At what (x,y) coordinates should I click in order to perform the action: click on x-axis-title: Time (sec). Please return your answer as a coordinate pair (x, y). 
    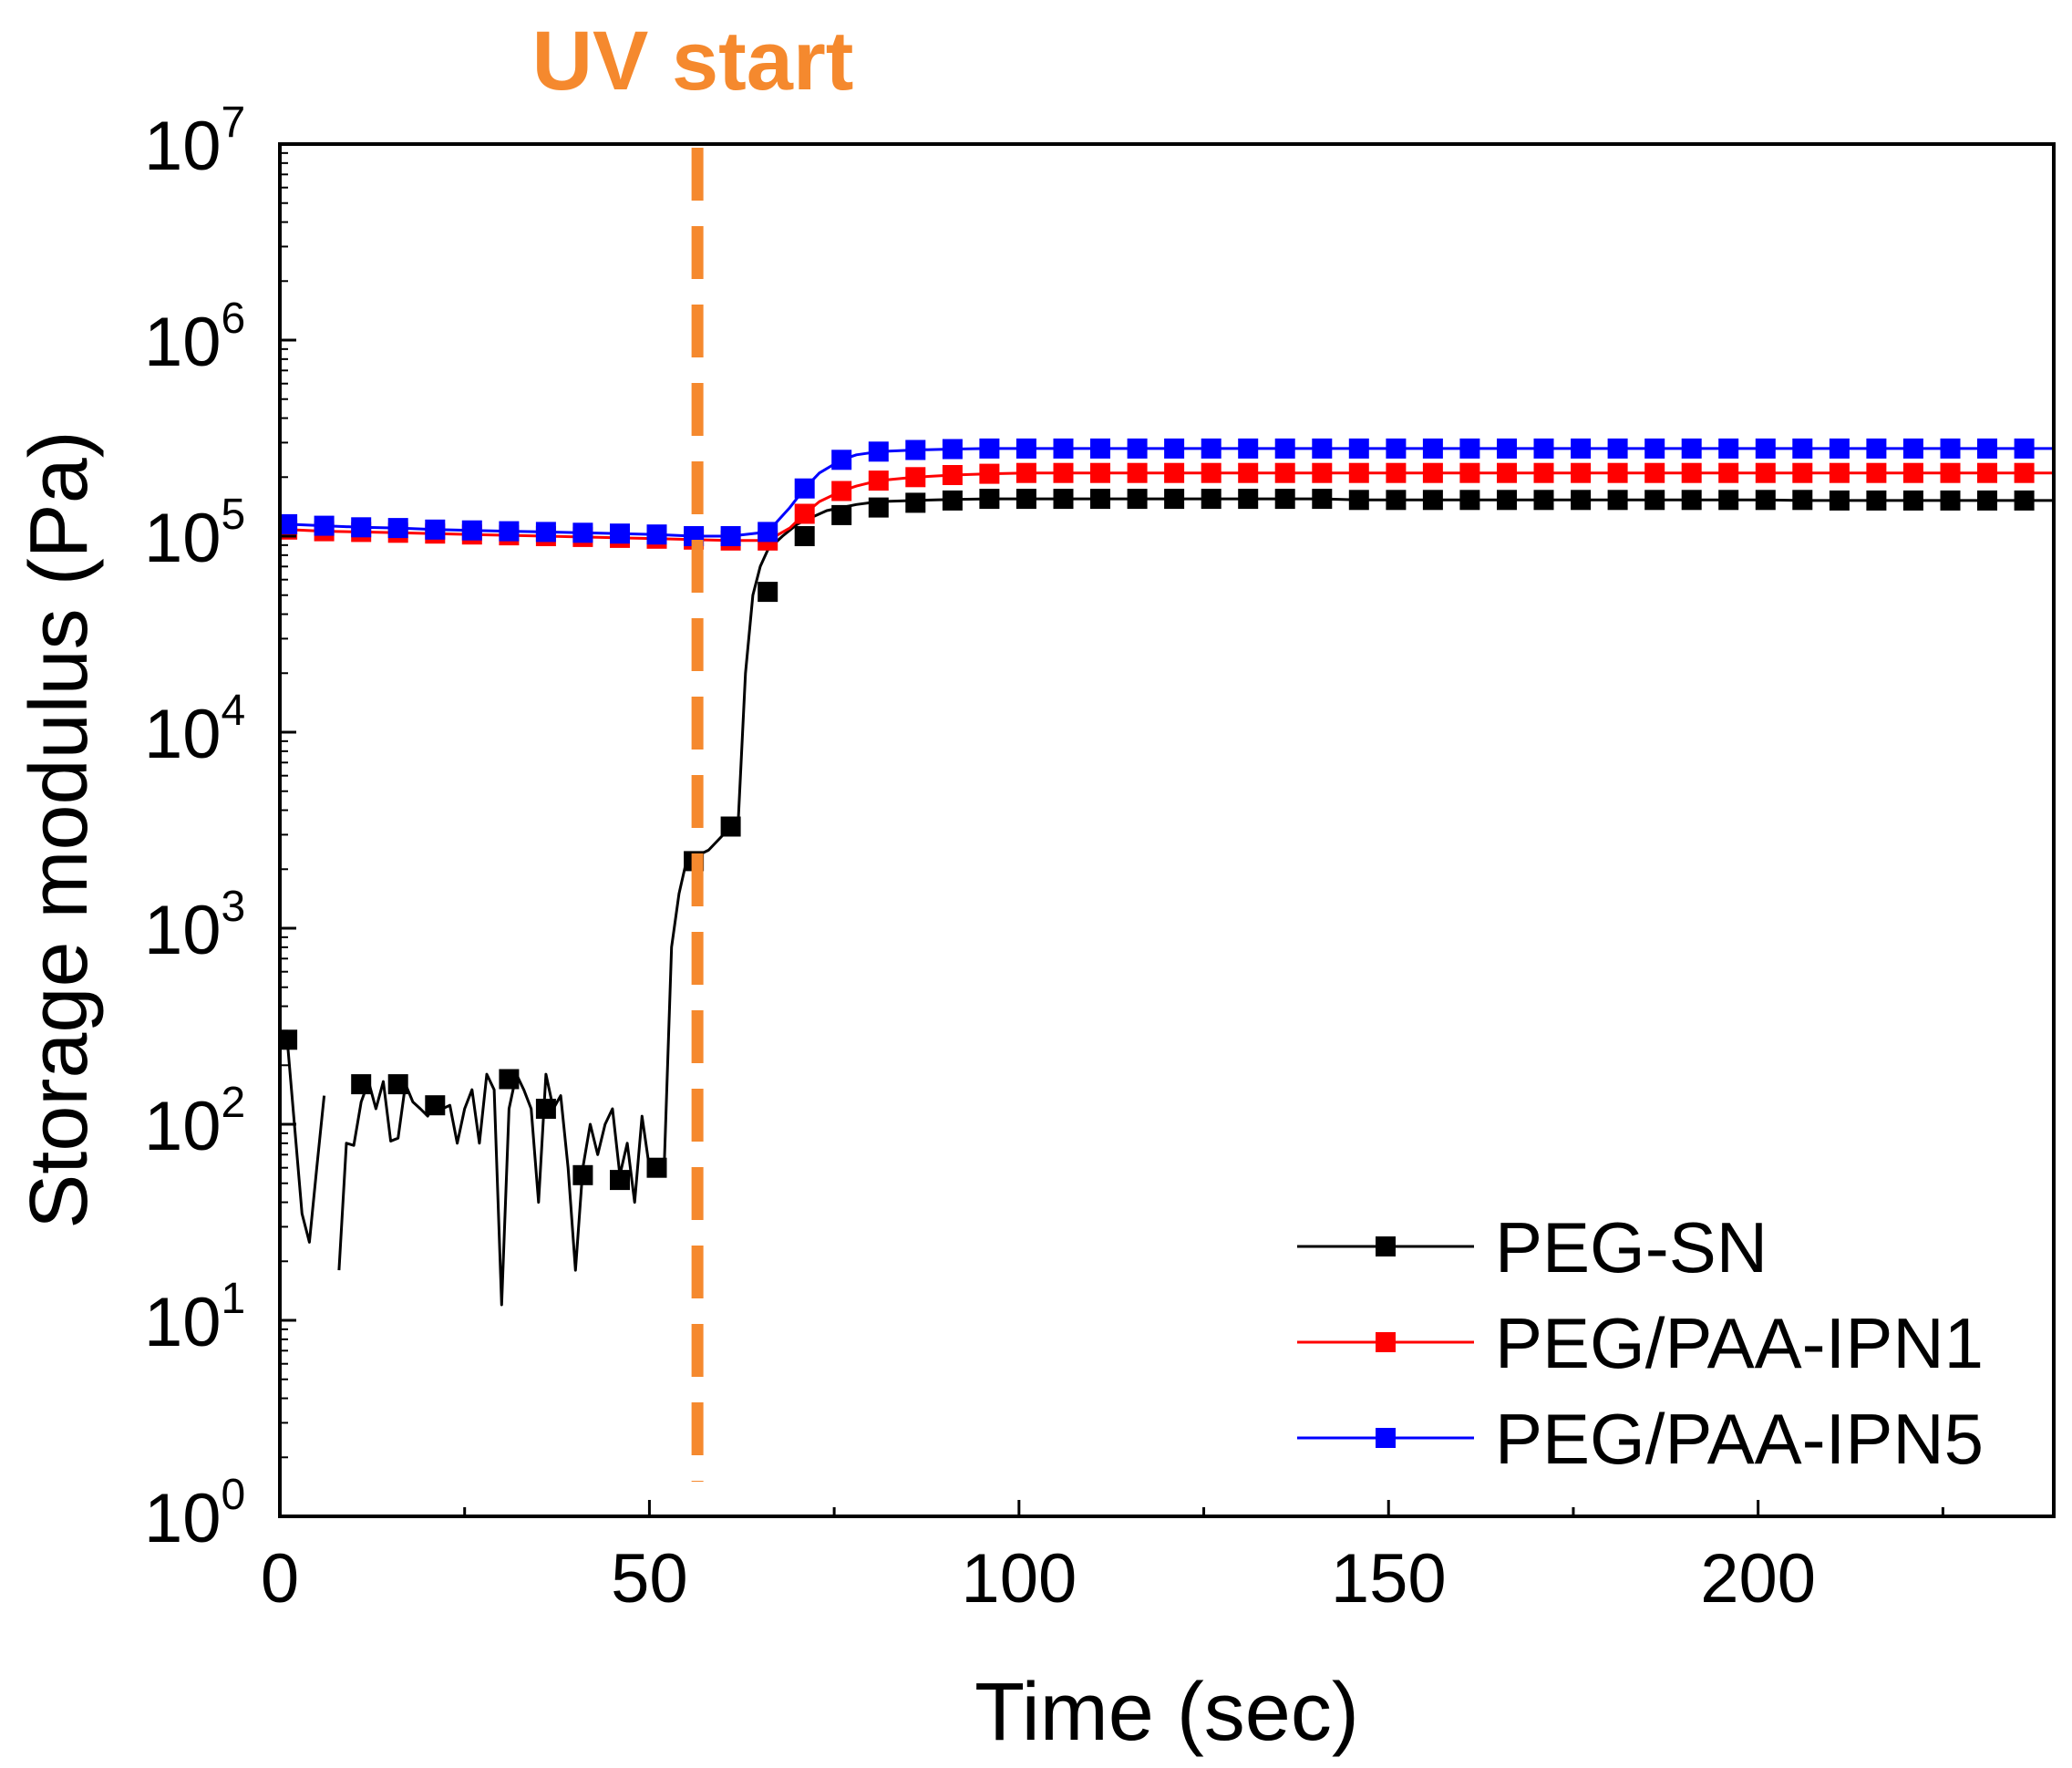
    Looking at the image, I should click on (1166, 1712).